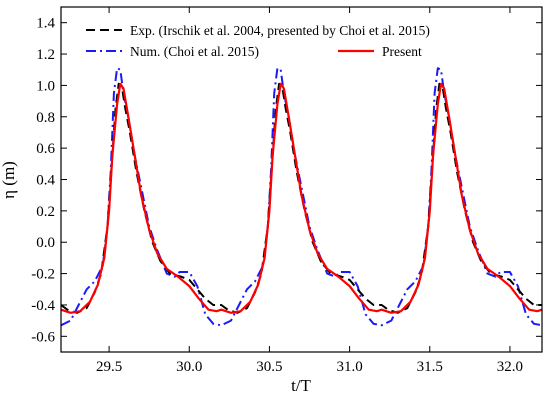 The height and width of the screenshot is (401, 550). What do you see at coordinates (43, 306) in the screenshot?
I see `y-tick-label: -0.4` at bounding box center [43, 306].